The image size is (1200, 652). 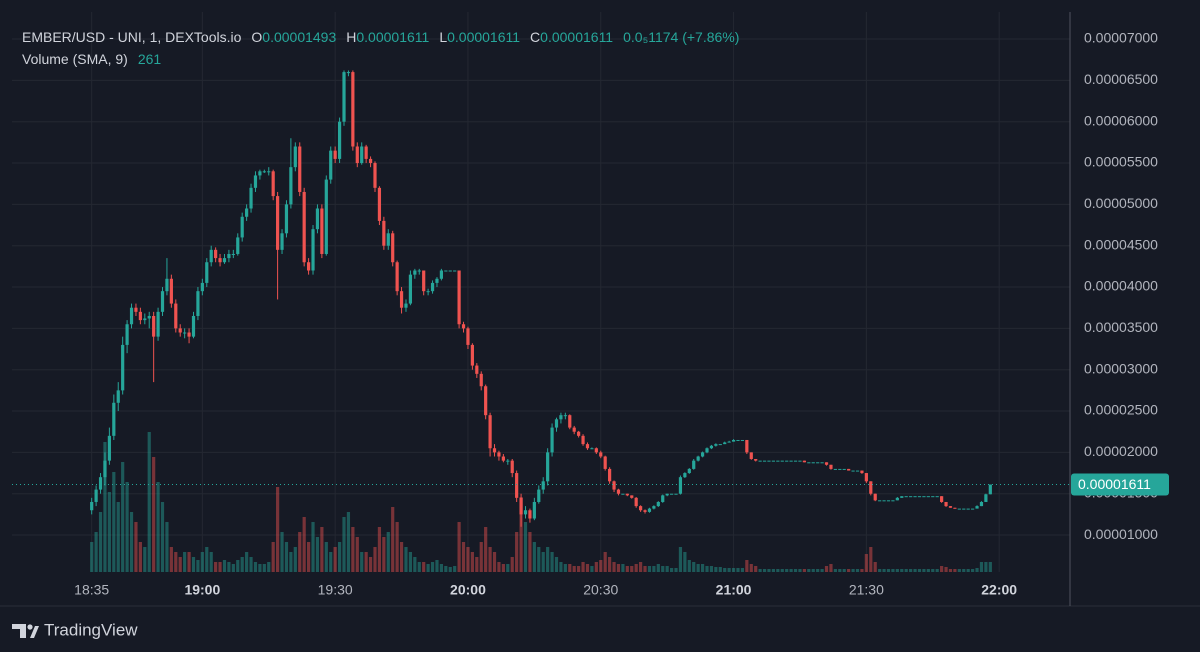 What do you see at coordinates (1121, 244) in the screenshot?
I see `y-tick-label: 0.00004500` at bounding box center [1121, 244].